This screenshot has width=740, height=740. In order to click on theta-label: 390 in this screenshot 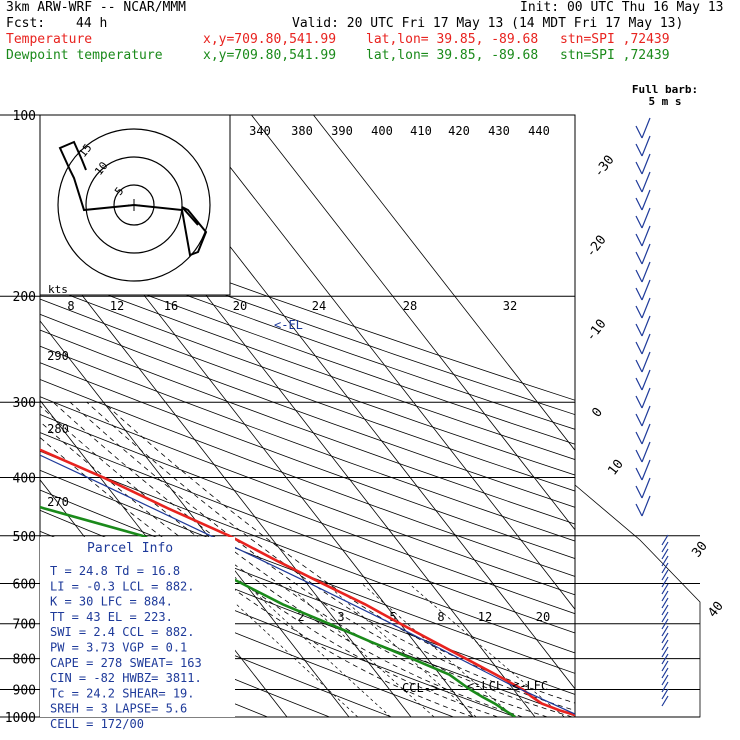, I will do `click(342, 131)`.